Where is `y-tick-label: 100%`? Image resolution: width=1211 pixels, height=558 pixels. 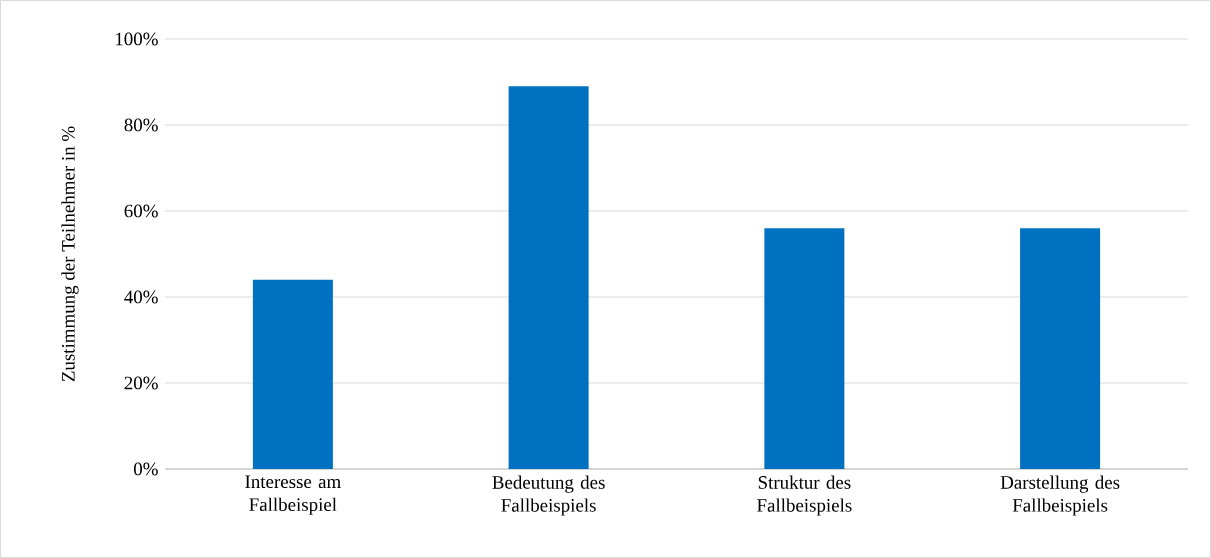 y-tick-label: 100% is located at coordinates (136, 39).